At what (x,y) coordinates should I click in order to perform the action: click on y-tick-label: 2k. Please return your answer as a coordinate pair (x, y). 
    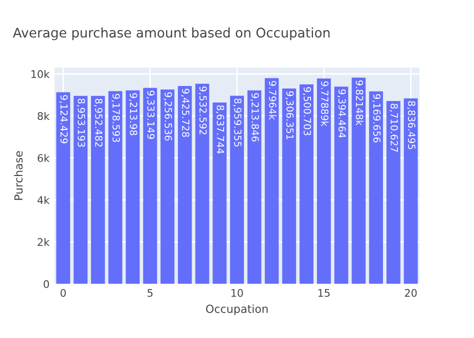
    Looking at the image, I should click on (44, 242).